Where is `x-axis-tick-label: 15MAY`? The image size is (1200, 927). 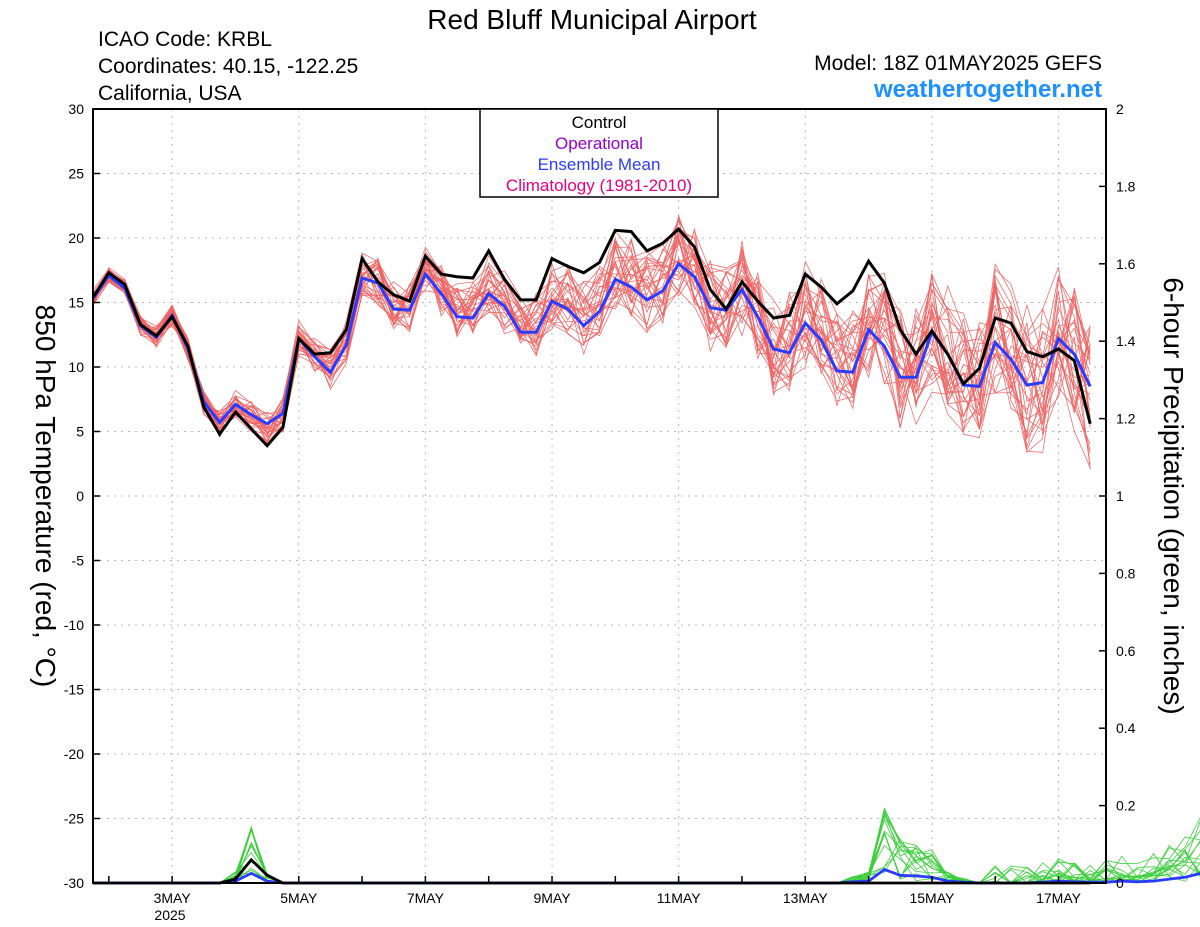
x-axis-tick-label: 15MAY is located at coordinates (932, 898).